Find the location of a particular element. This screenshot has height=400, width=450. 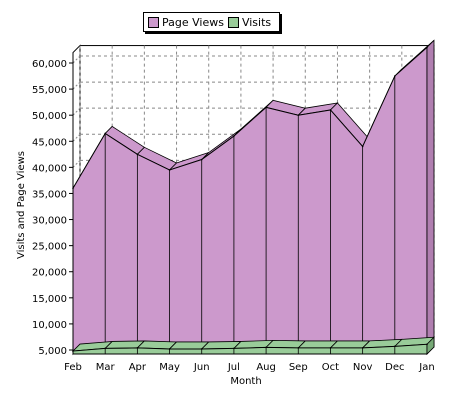

y-tick-label: 5,000 is located at coordinates (52, 351).